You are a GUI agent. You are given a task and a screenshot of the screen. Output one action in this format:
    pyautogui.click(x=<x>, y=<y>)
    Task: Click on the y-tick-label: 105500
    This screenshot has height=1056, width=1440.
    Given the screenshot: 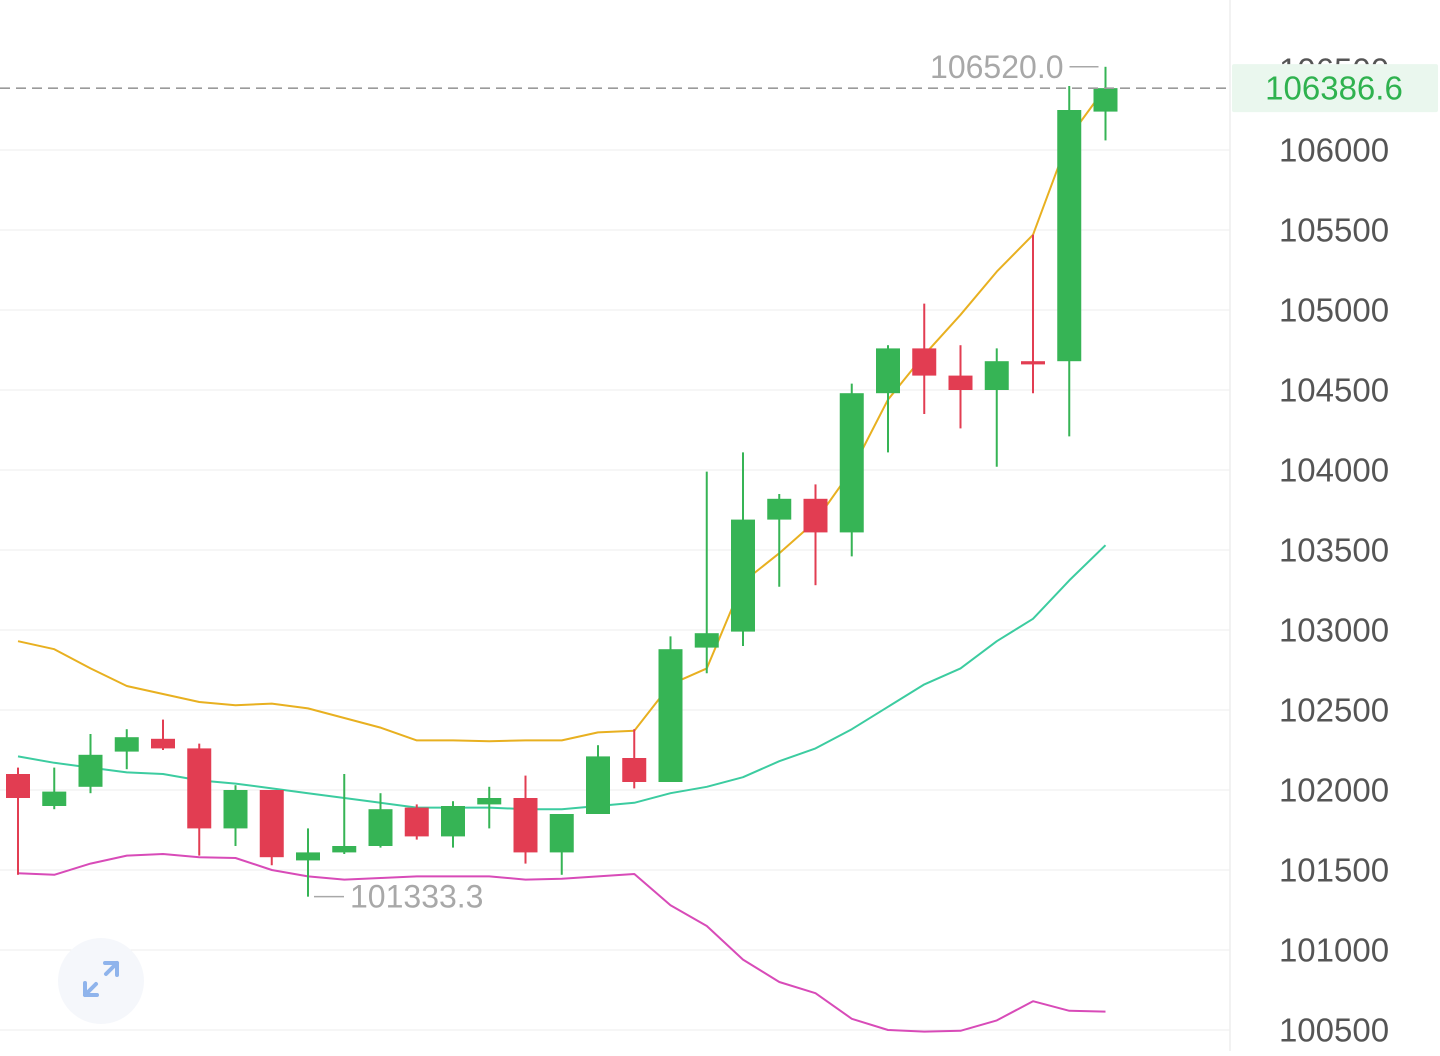 What is the action you would take?
    pyautogui.click(x=1334, y=230)
    